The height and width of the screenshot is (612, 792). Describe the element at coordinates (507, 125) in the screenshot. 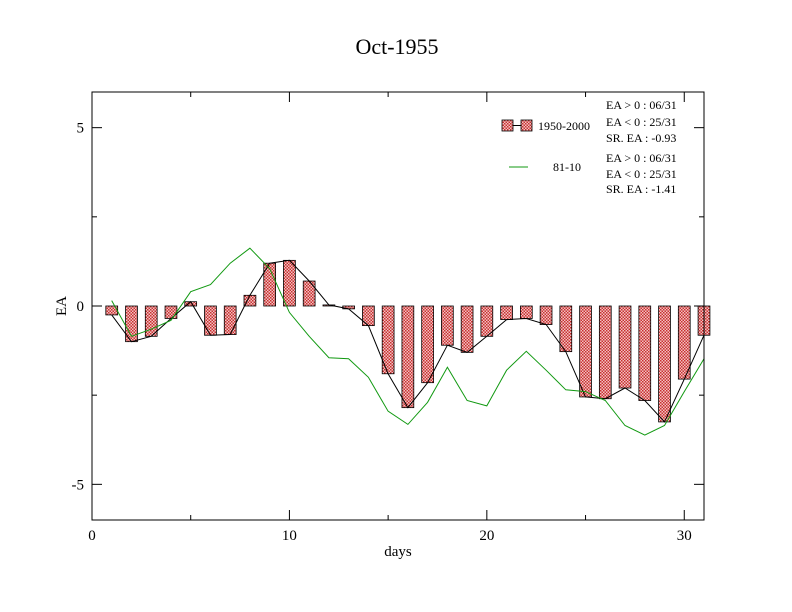

I see `legend-swatch-1950-2000-left` at that location.